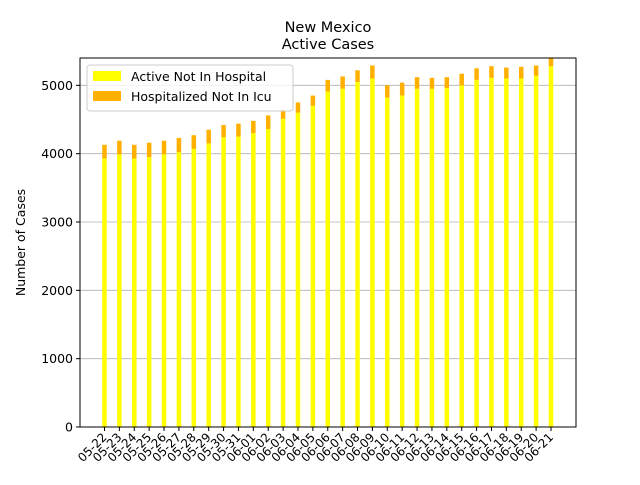  What do you see at coordinates (60, 256) in the screenshot?
I see `y-axis: 0 1000 2000 3000 4000 5000` at bounding box center [60, 256].